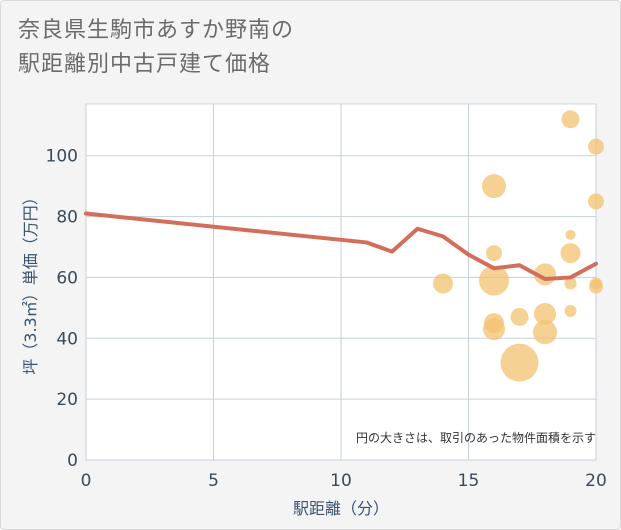 Image resolution: width=621 pixels, height=530 pixels. I want to click on line-series, so click(341, 246).